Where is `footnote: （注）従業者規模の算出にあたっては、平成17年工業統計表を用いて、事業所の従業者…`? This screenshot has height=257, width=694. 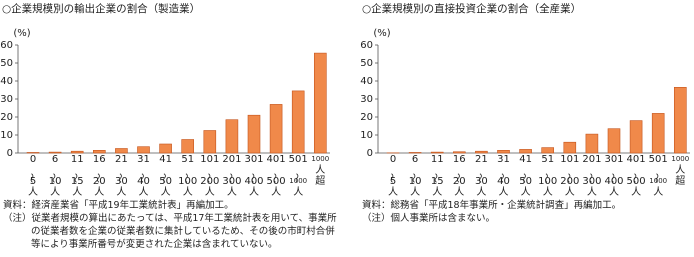 footnote: （注）従業者規模の算出にあたっては、平成17年工業統計表を用いて、事業所の従業者… is located at coordinates (170, 231).